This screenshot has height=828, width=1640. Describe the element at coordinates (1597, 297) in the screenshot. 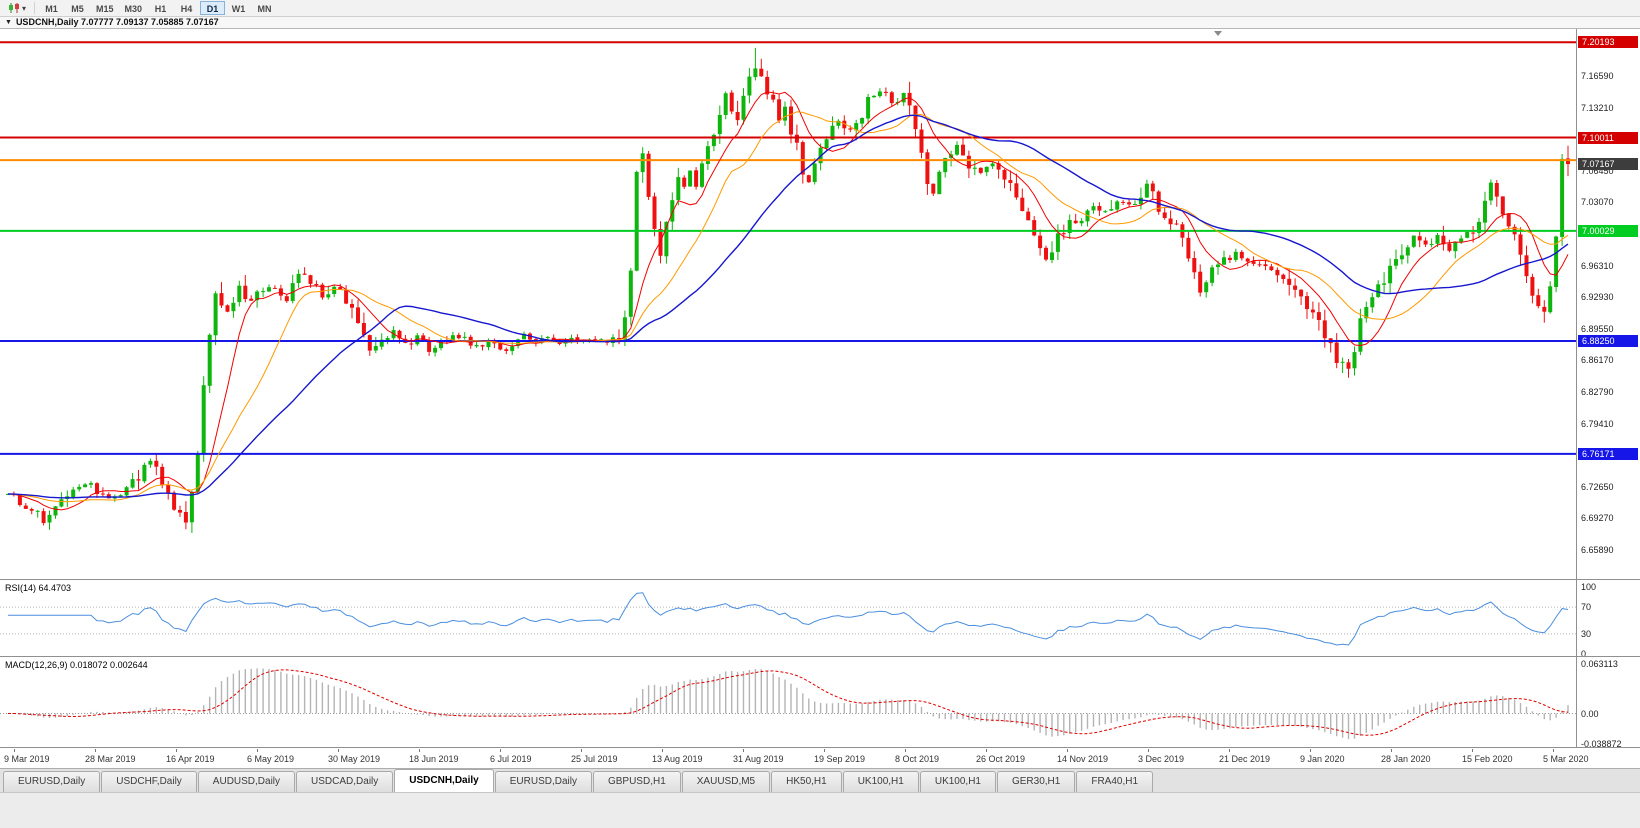

I see `price-tick: 6.92930` at that location.